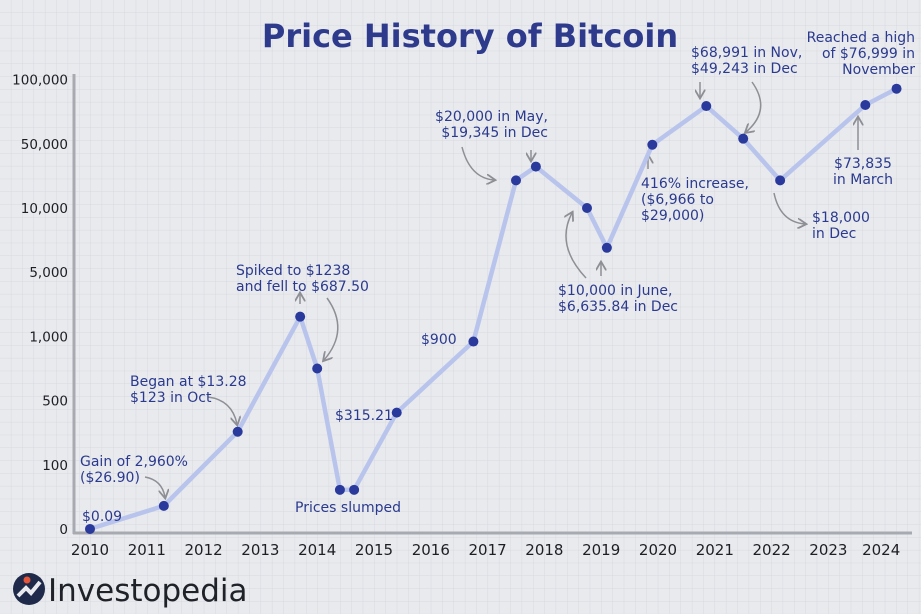 The image size is (921, 614). What do you see at coordinates (881, 550) in the screenshot?
I see `x-tick-label: 2024` at bounding box center [881, 550].